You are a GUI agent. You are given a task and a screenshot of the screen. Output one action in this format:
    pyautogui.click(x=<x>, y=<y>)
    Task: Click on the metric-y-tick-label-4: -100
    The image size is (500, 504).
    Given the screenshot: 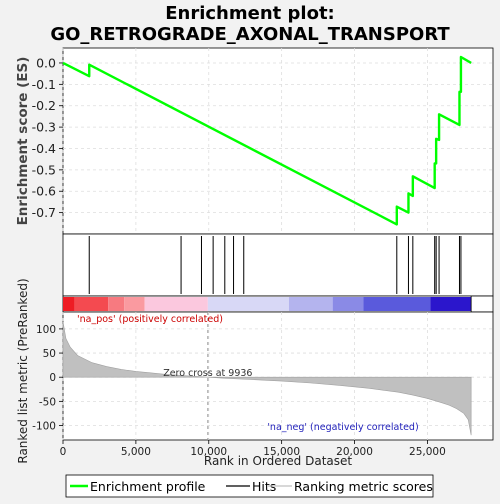 What is the action you would take?
    pyautogui.click(x=44, y=427)
    